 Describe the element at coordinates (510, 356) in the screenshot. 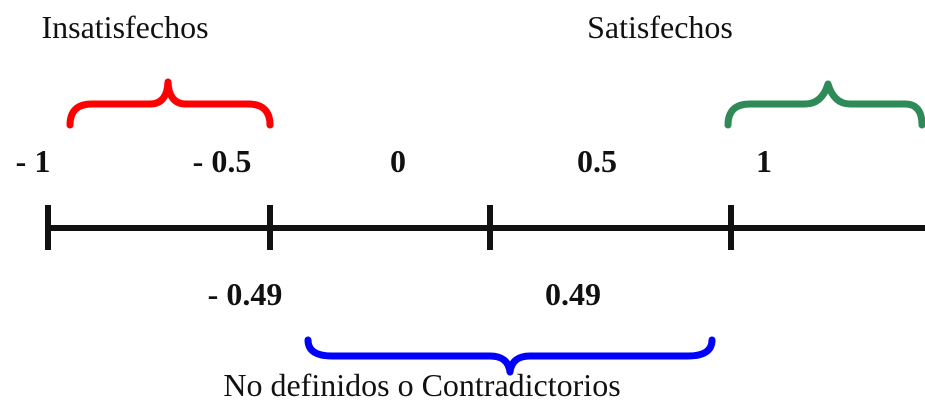

I see `undefined-brace` at that location.